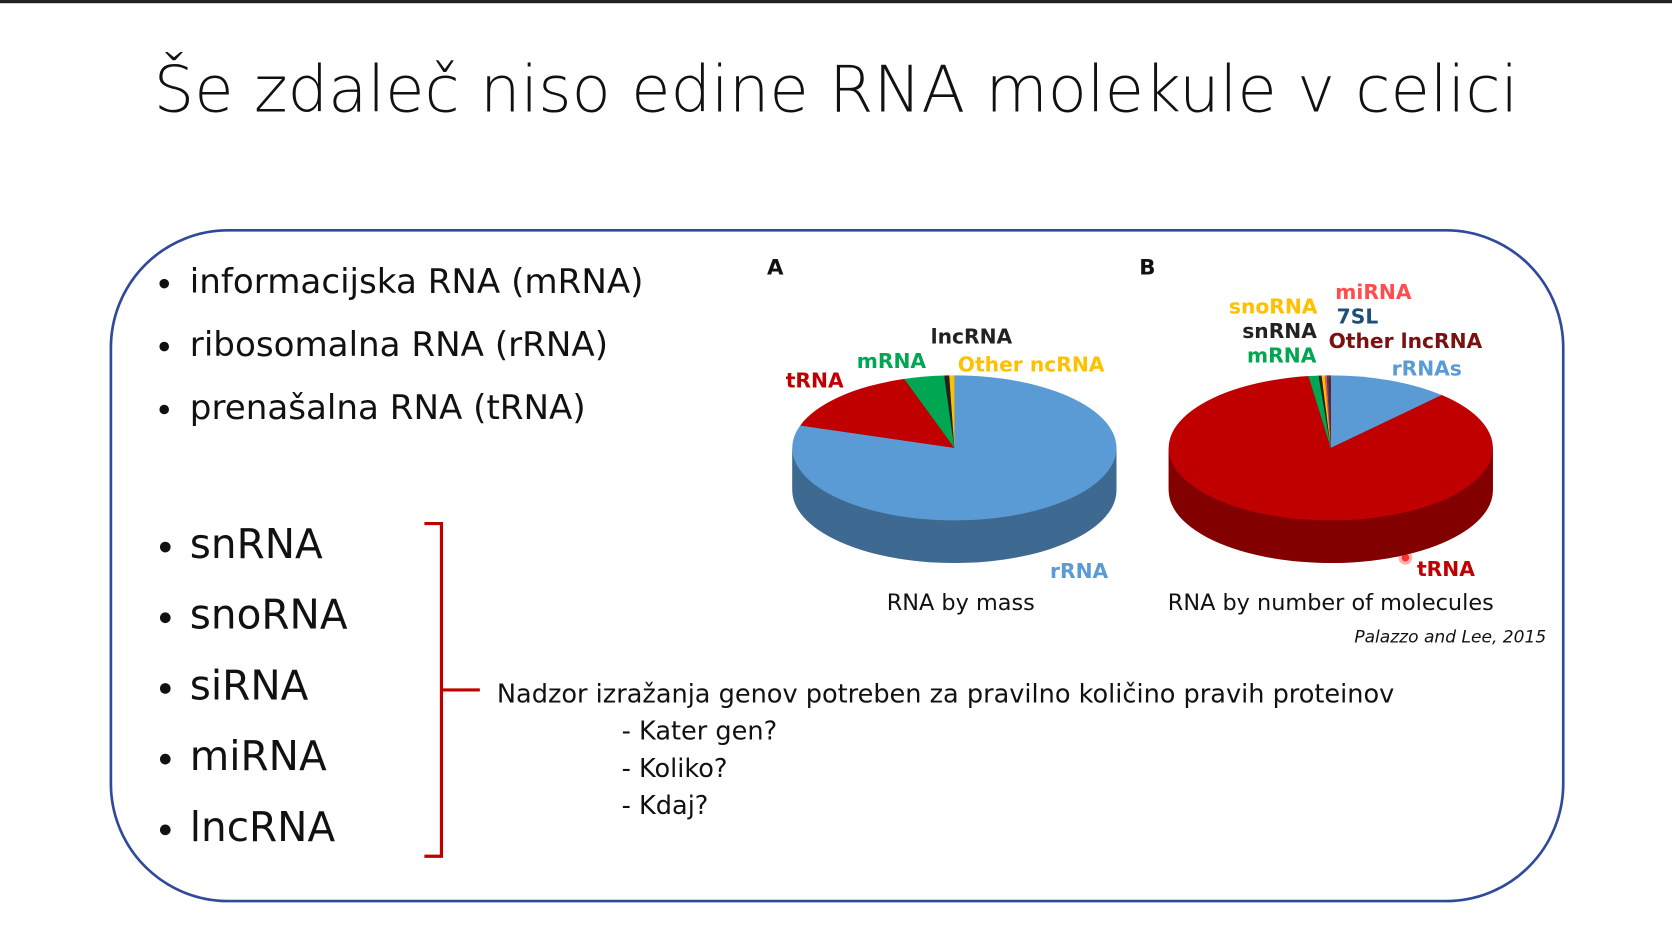  Describe the element at coordinates (417, 282) in the screenshot. I see `bullet-text: informacijska RNA (mRNA)` at that location.